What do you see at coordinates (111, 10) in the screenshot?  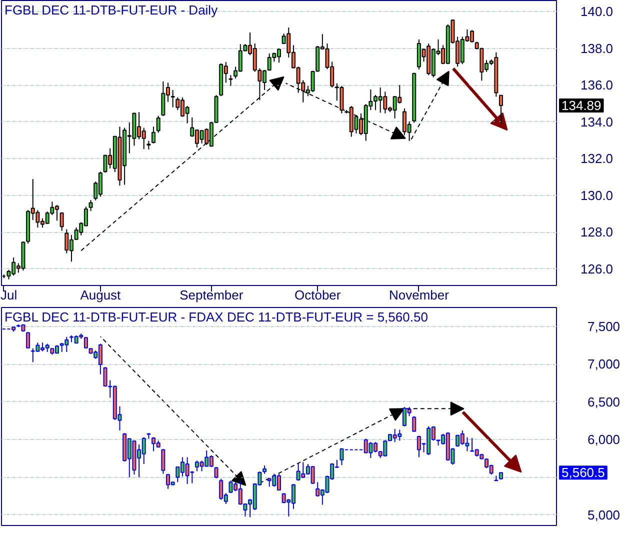 I see `chart-title: FGBL DEC 11-DTB-FUT-EUR - Daily` at bounding box center [111, 10].